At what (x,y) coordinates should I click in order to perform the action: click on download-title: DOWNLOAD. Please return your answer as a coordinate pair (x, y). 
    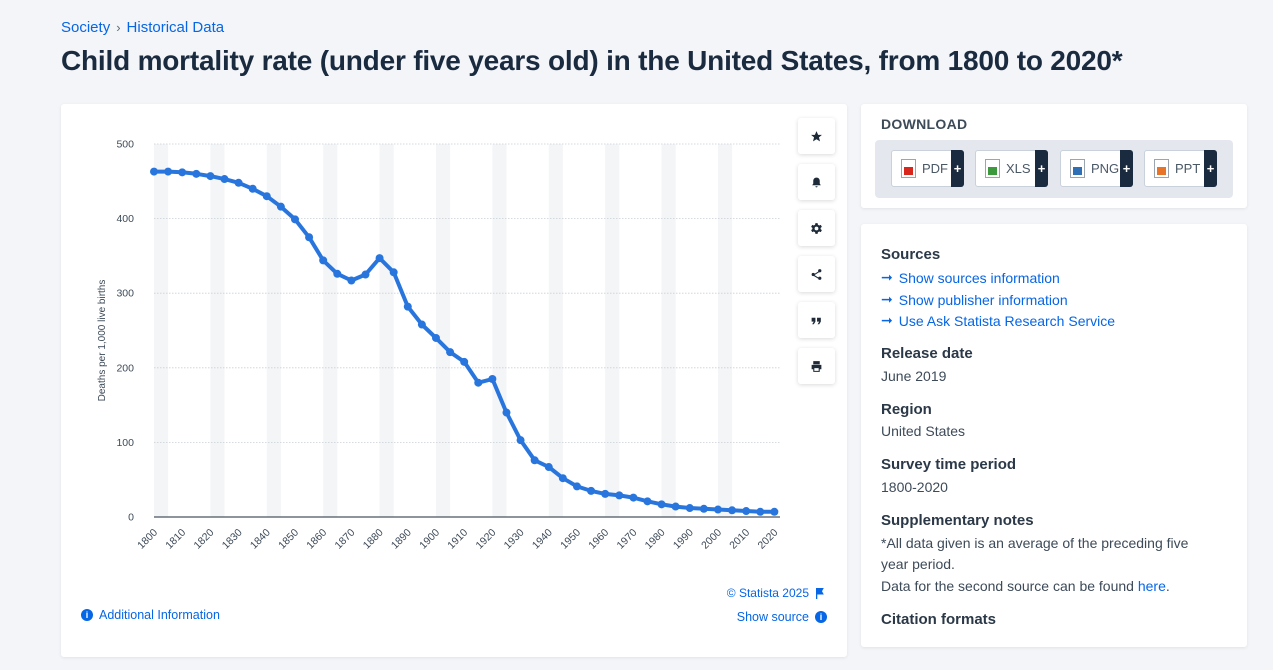
    Looking at the image, I should click on (924, 124).